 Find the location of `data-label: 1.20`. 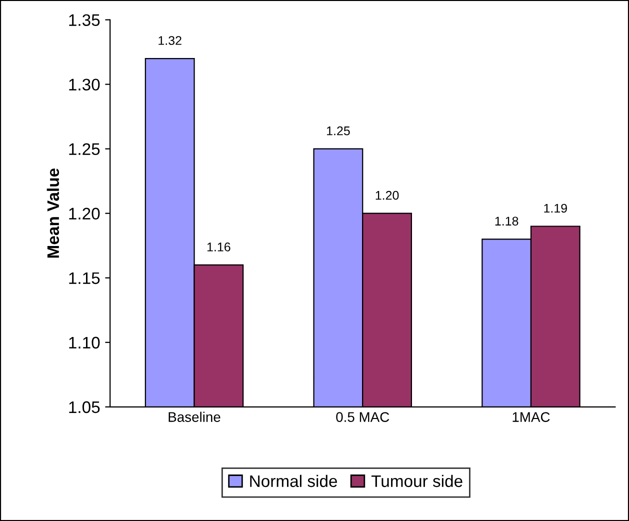

data-label: 1.20 is located at coordinates (387, 195).